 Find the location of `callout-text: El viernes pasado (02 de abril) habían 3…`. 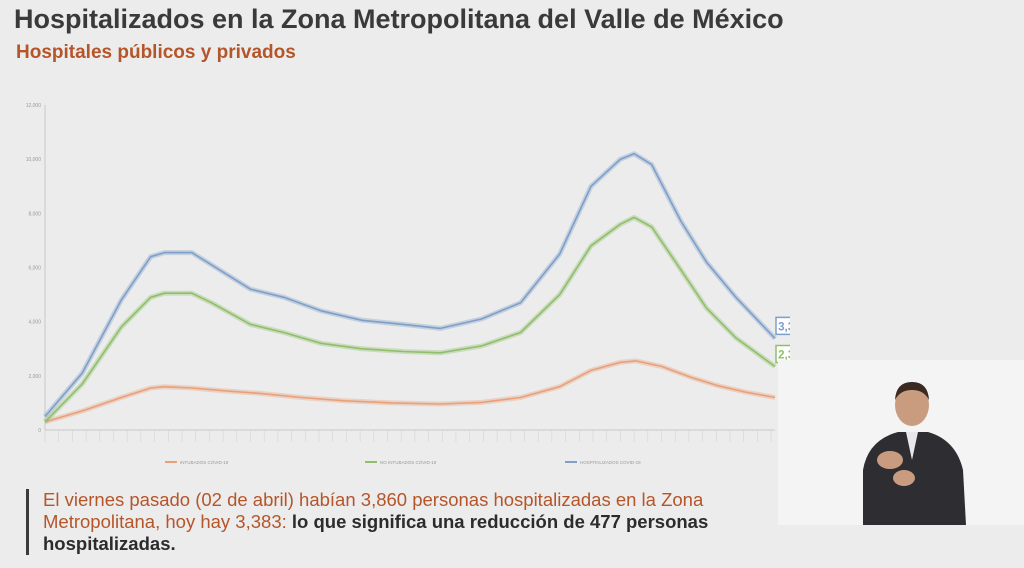

callout-text: El viernes pasado (02 de abril) habían 3… is located at coordinates (373, 510).